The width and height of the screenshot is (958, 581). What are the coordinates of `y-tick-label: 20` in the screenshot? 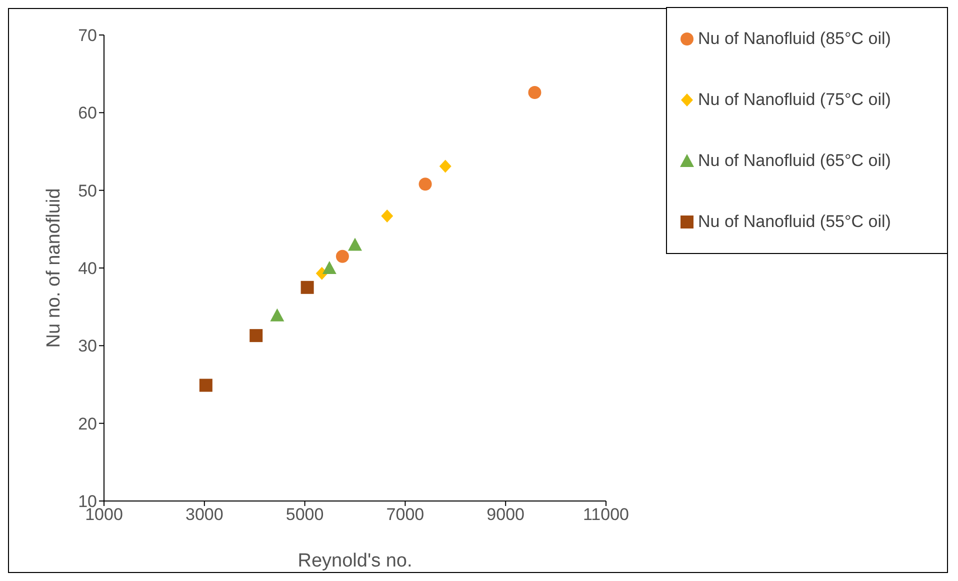 It's located at (87, 424).